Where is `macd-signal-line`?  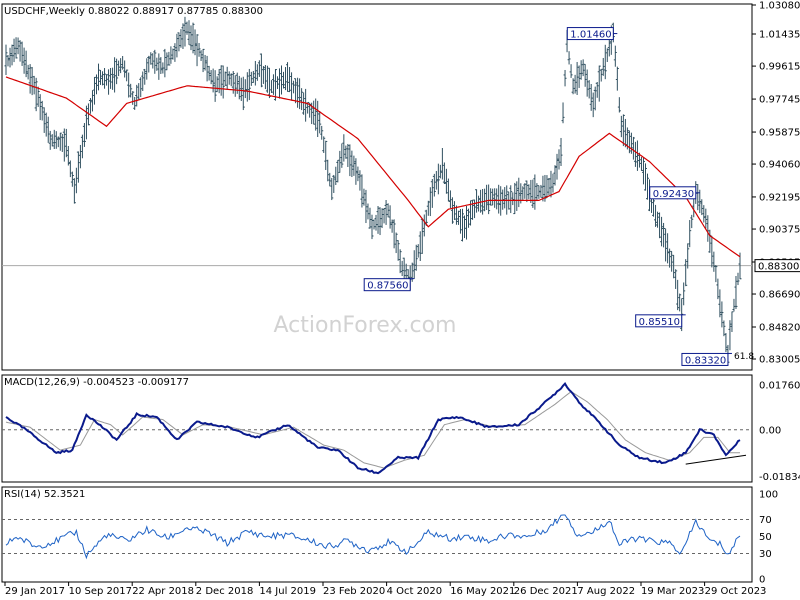 macd-signal-line is located at coordinates (372, 429).